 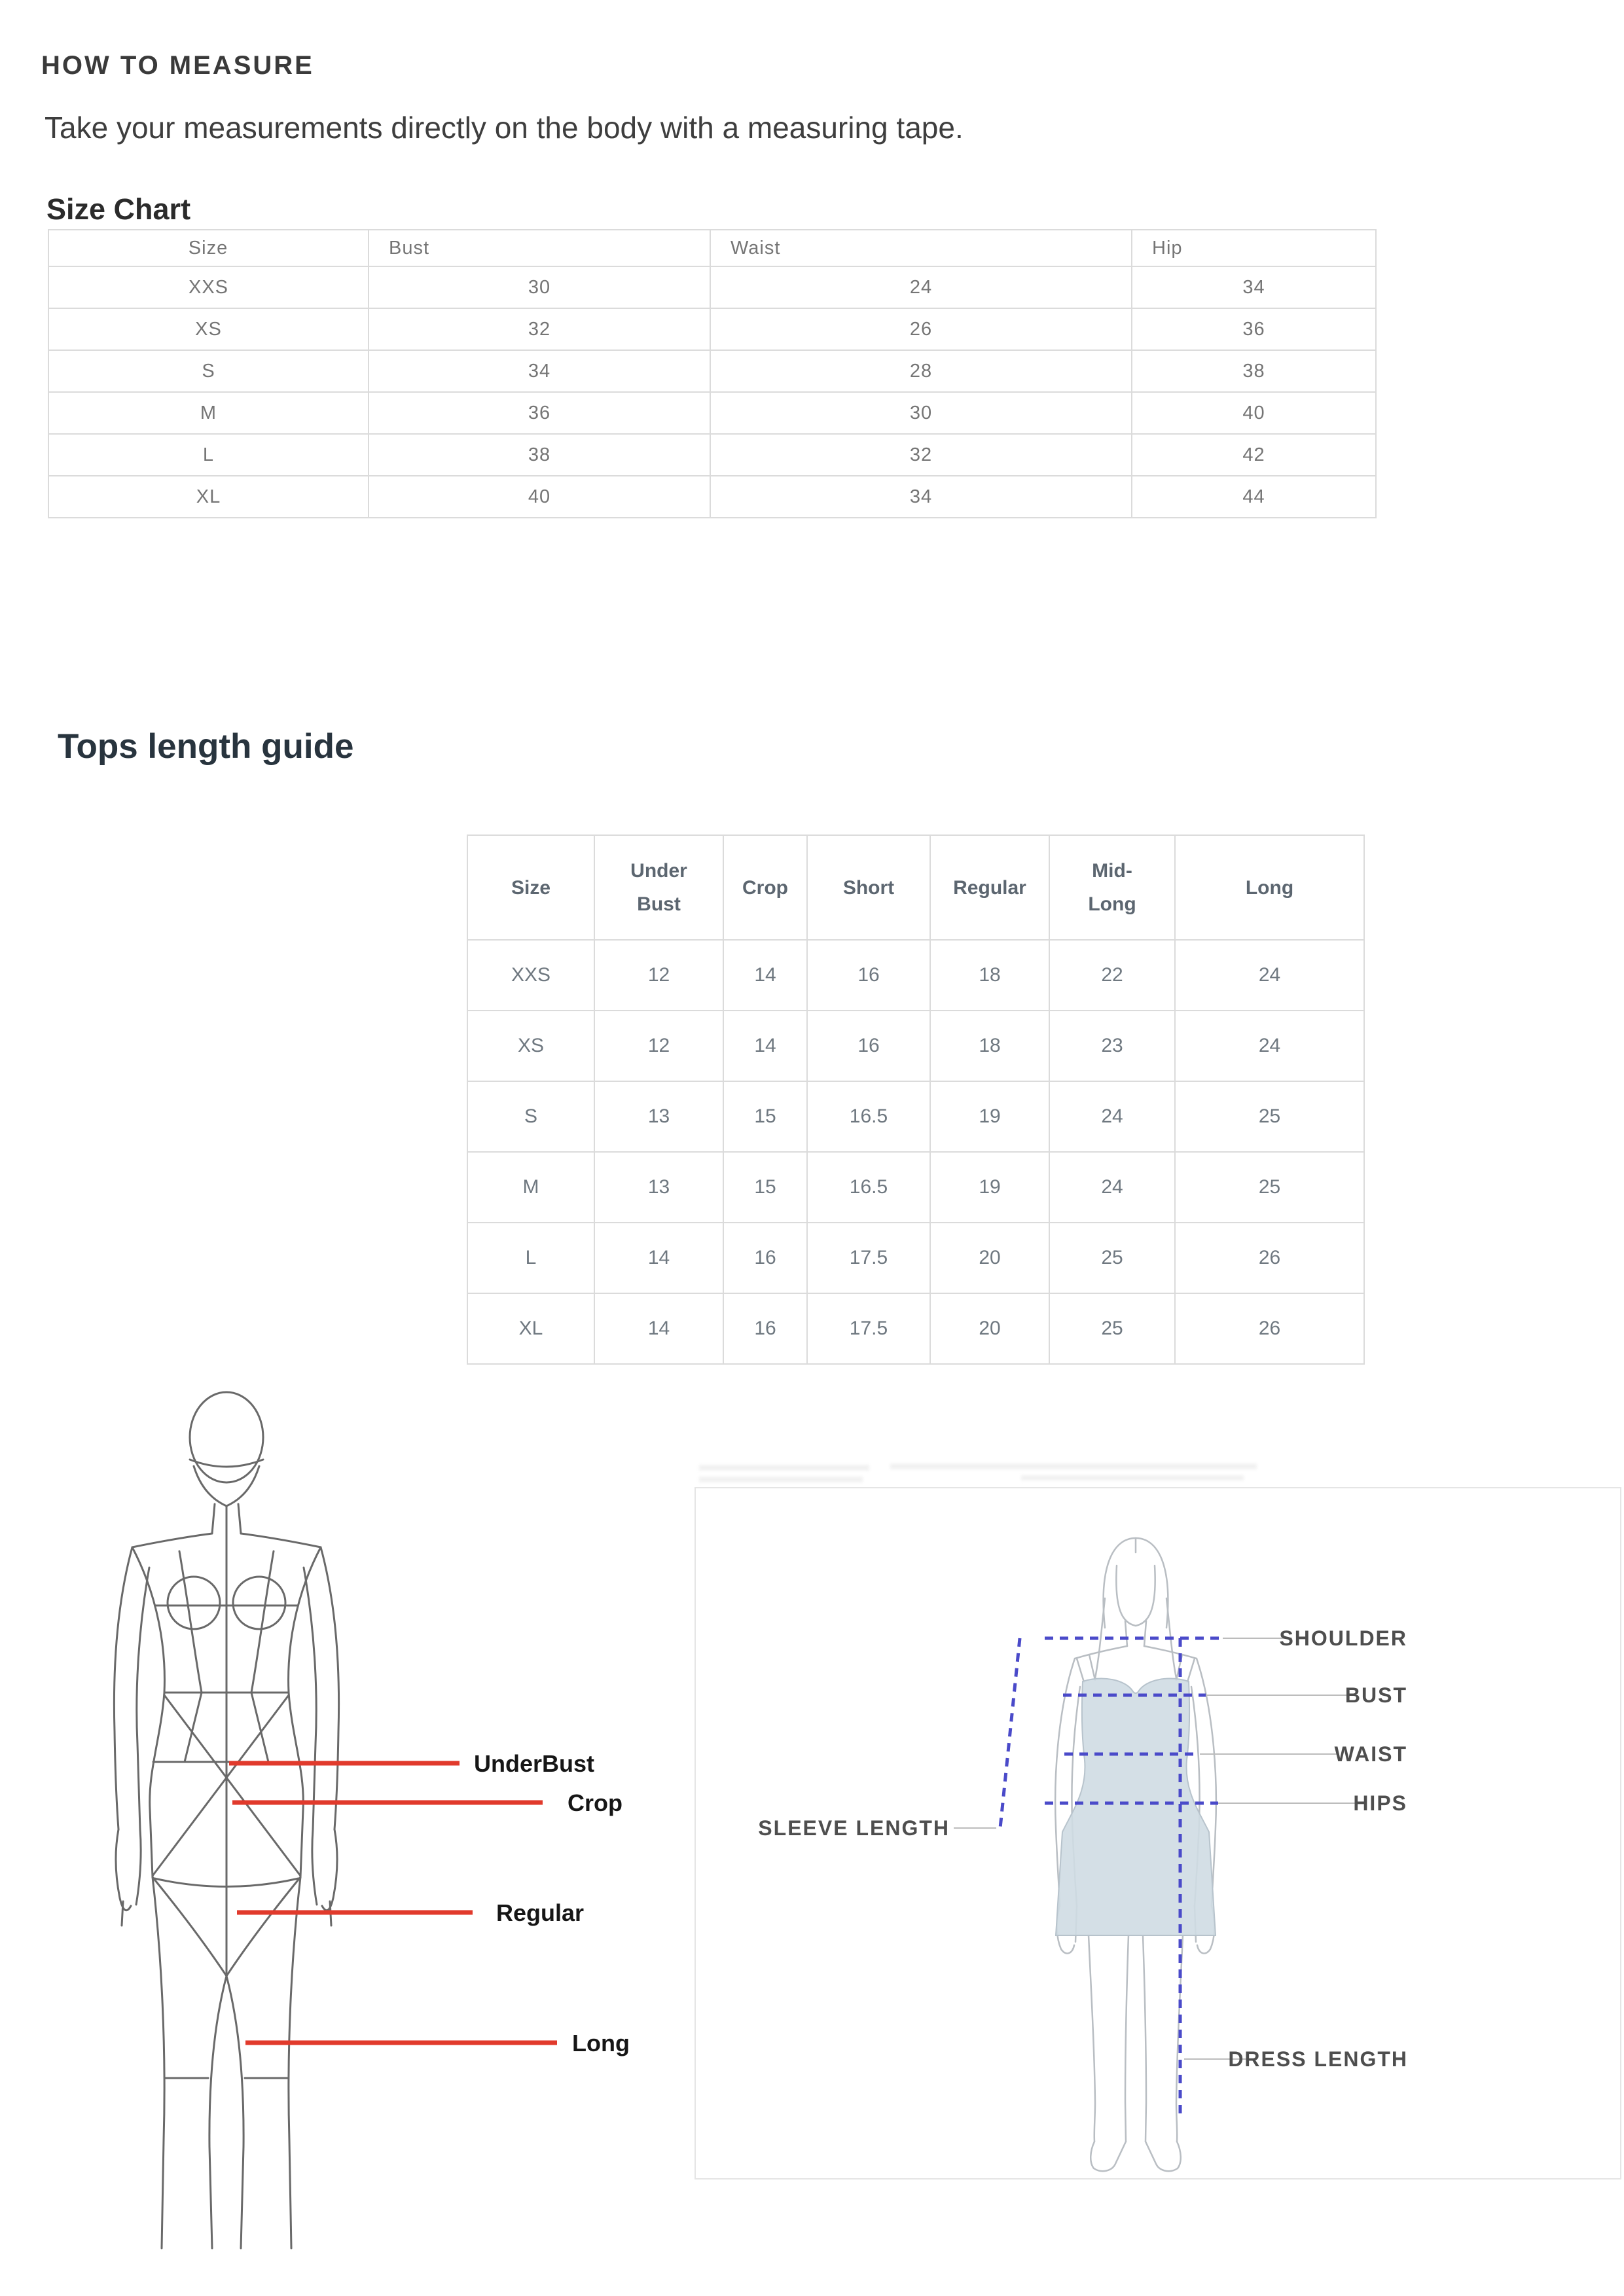 I want to click on table-cell: 22, so click(x=1112, y=975).